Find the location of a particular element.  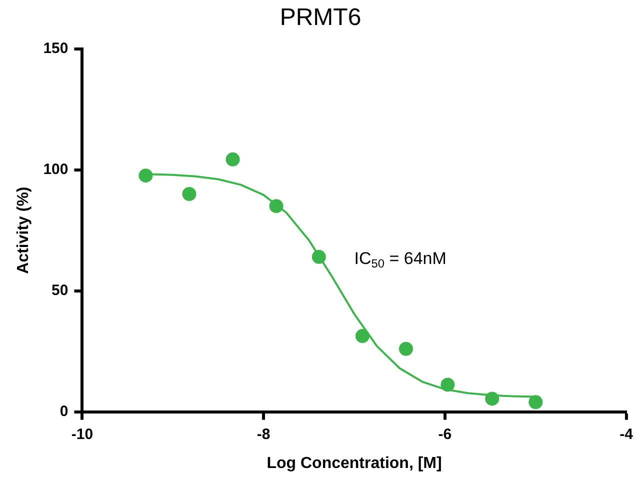

chart-title: PRMT6 is located at coordinates (321, 18).